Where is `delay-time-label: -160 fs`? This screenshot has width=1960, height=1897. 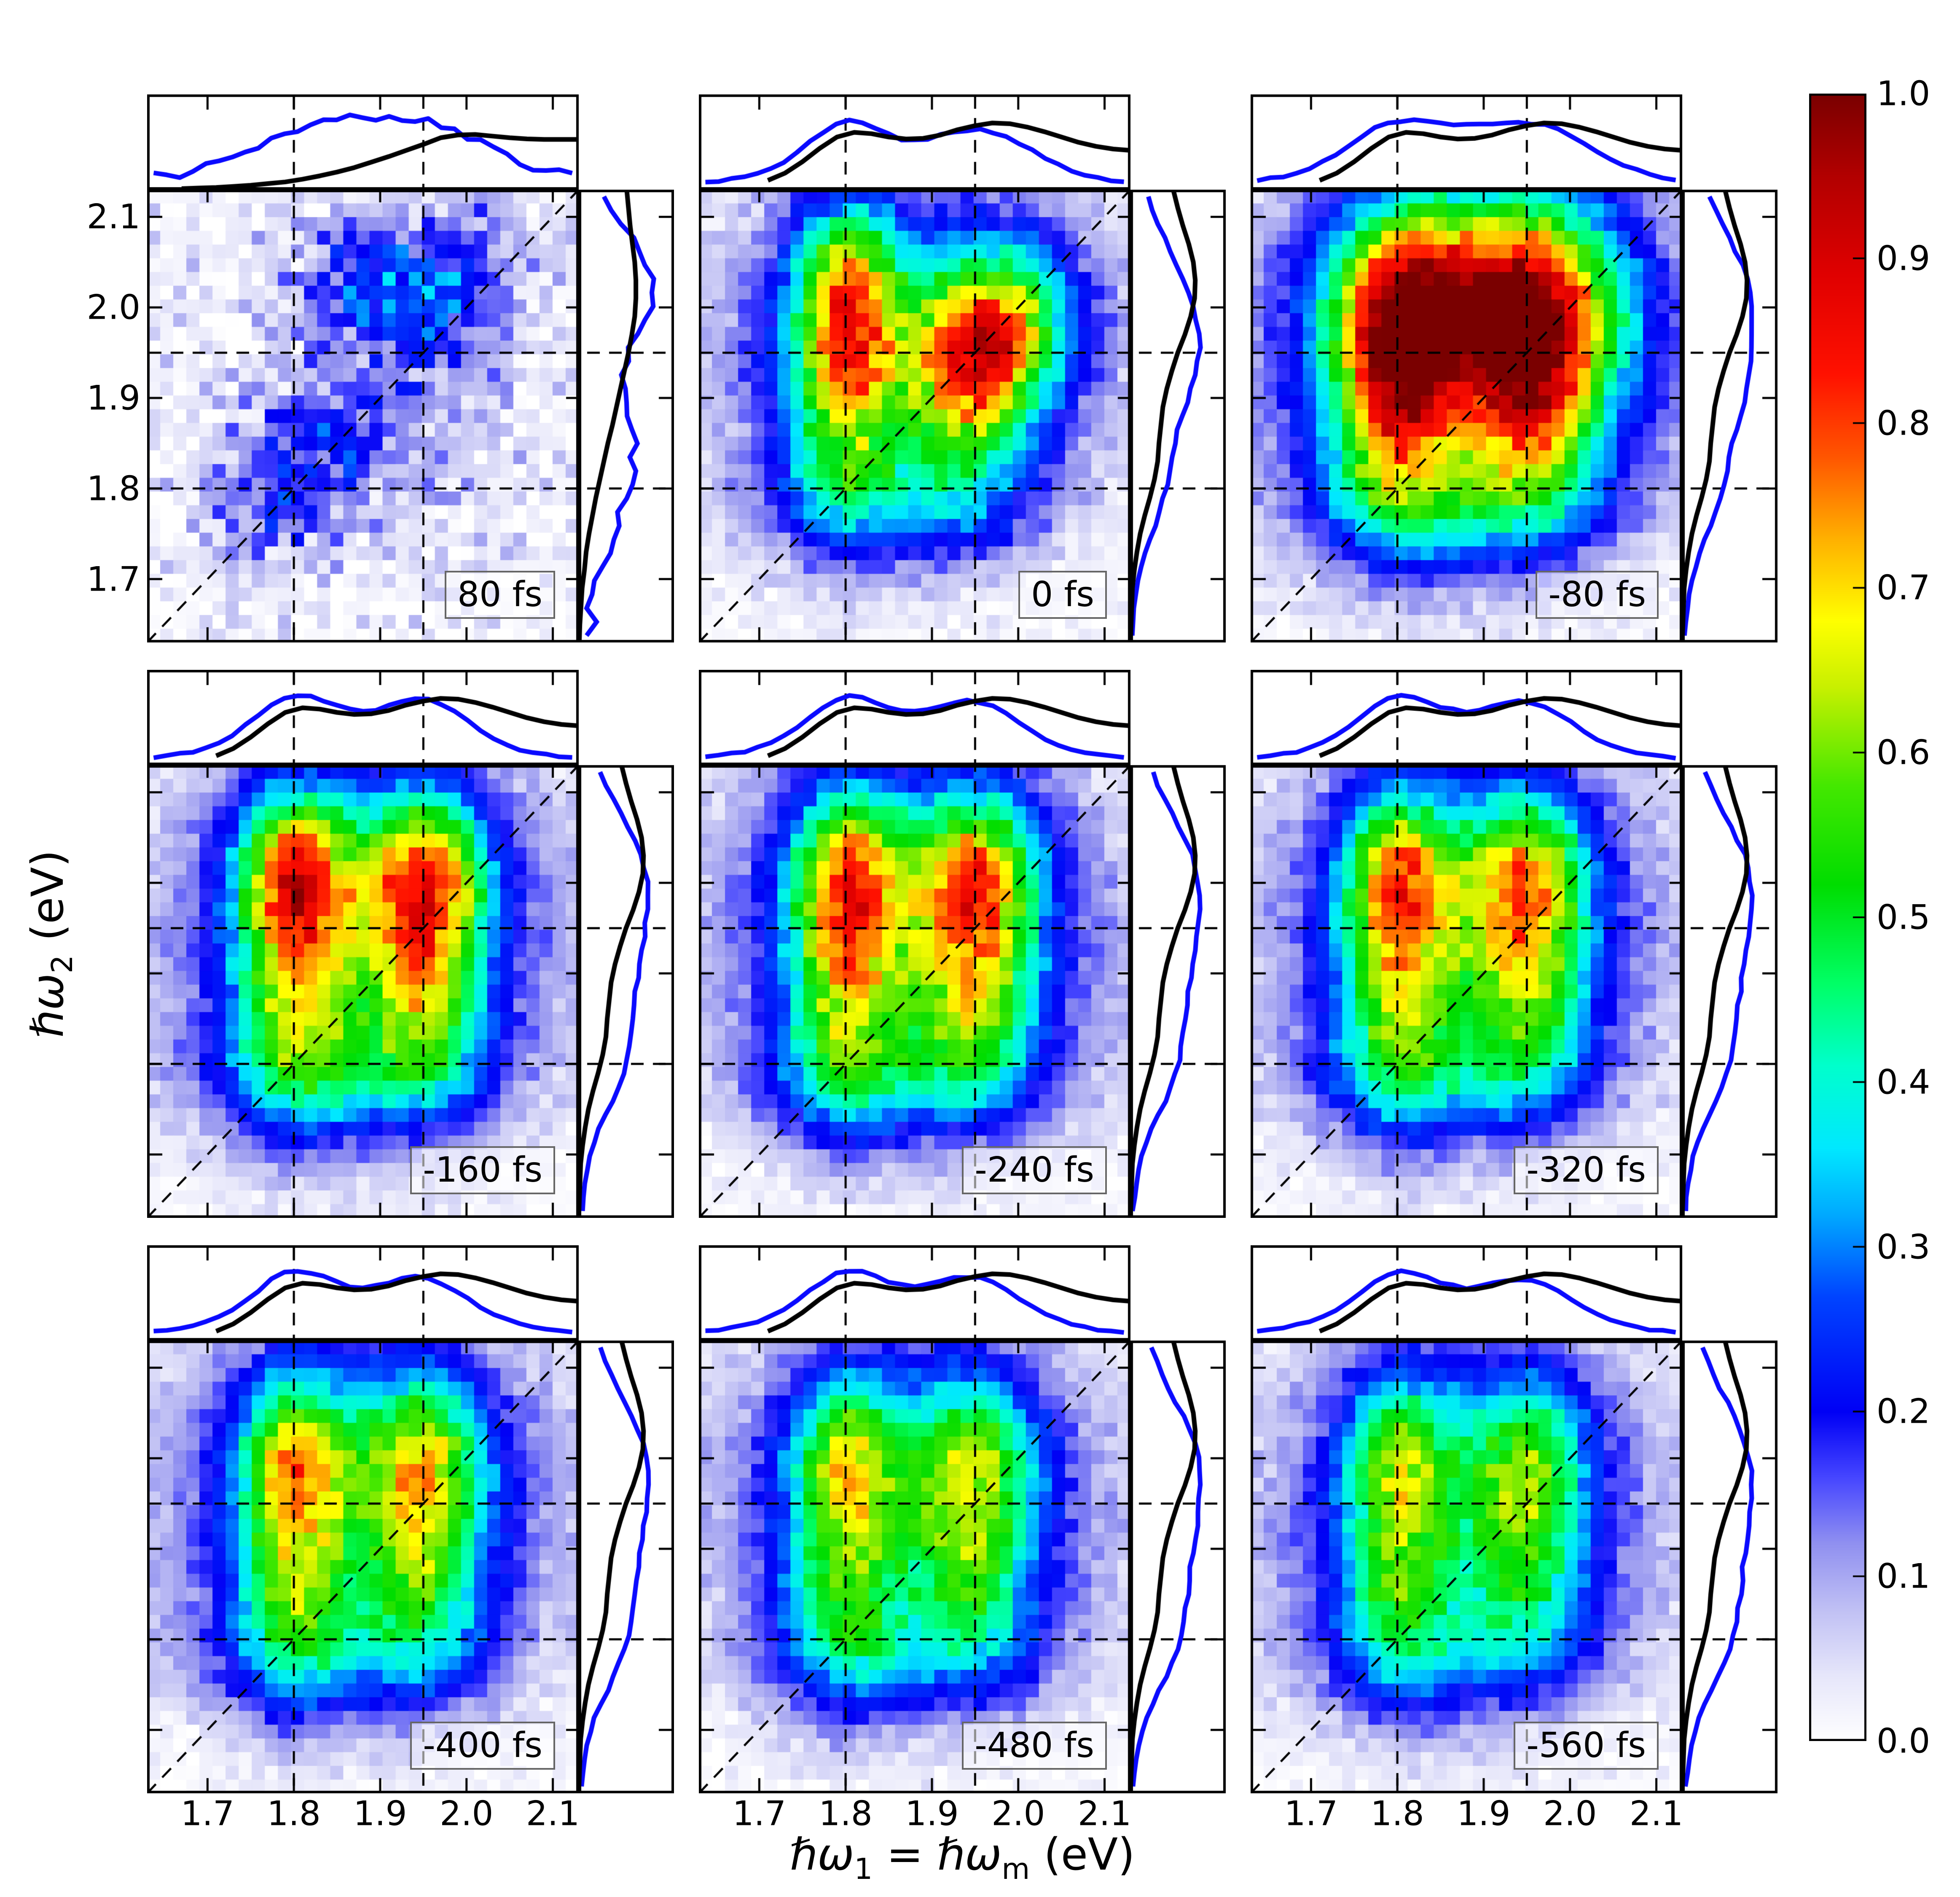 delay-time-label: -160 fs is located at coordinates (482, 1170).